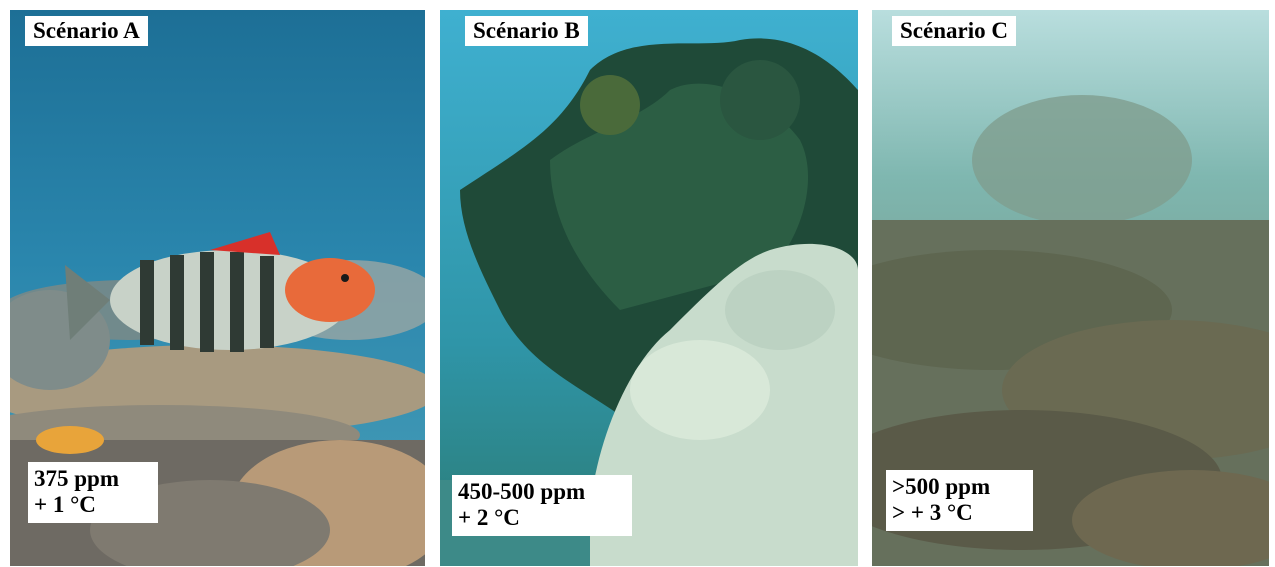  I want to click on scenario-a-title: Scénario A, so click(86, 31).